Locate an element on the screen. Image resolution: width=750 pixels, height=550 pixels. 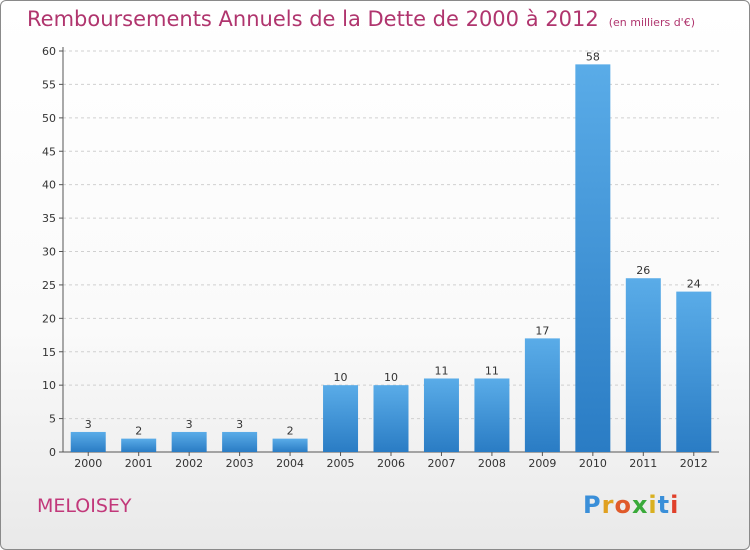
x-tick-label: 2005 is located at coordinates (341, 463).